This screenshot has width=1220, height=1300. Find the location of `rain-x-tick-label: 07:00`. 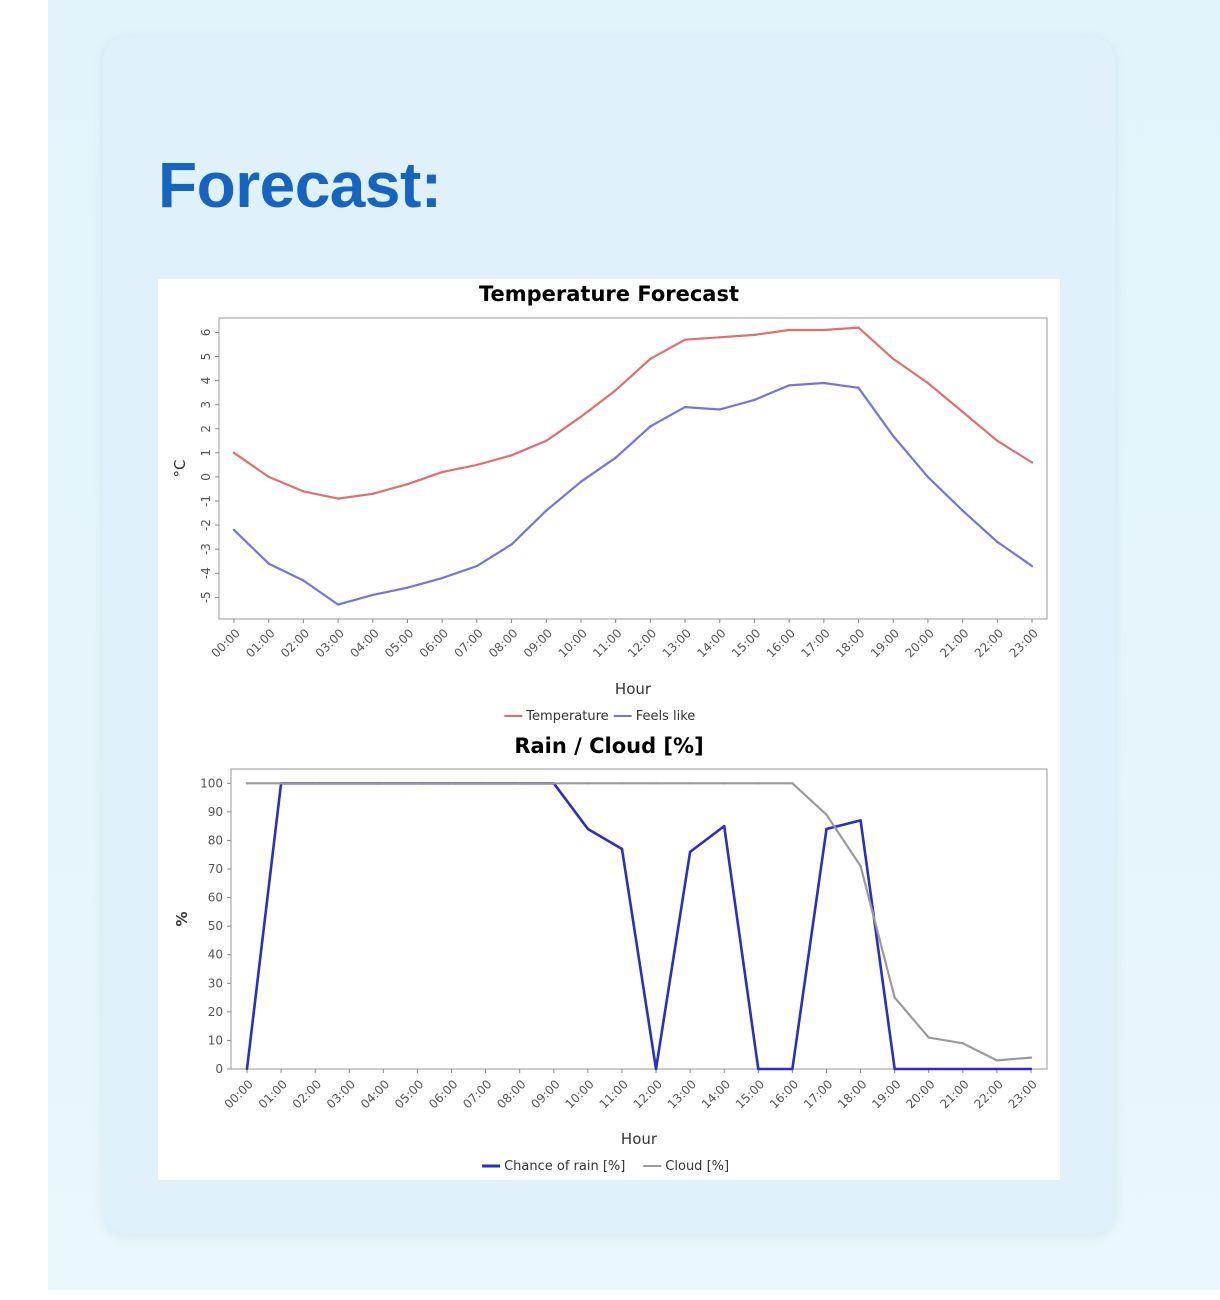

rain-x-tick-label: 07:00 is located at coordinates (477, 1094).